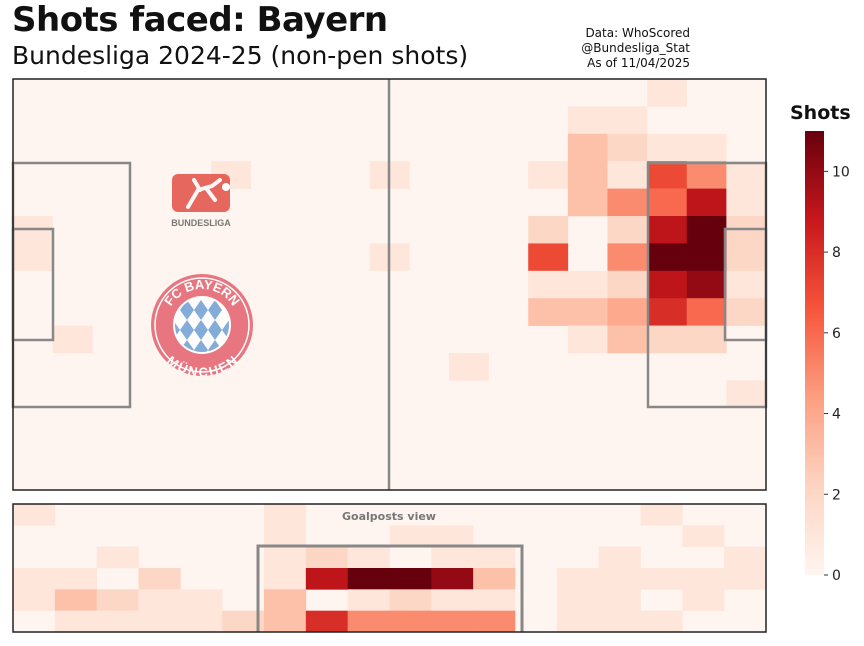  Describe the element at coordinates (389, 516) in the screenshot. I see `goal-view-label: Goalposts view` at that location.